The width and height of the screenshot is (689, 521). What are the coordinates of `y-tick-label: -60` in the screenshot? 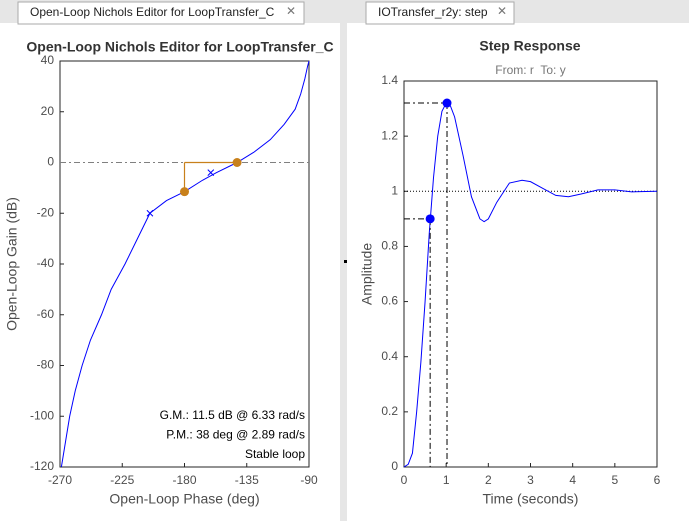 It's located at (46, 314).